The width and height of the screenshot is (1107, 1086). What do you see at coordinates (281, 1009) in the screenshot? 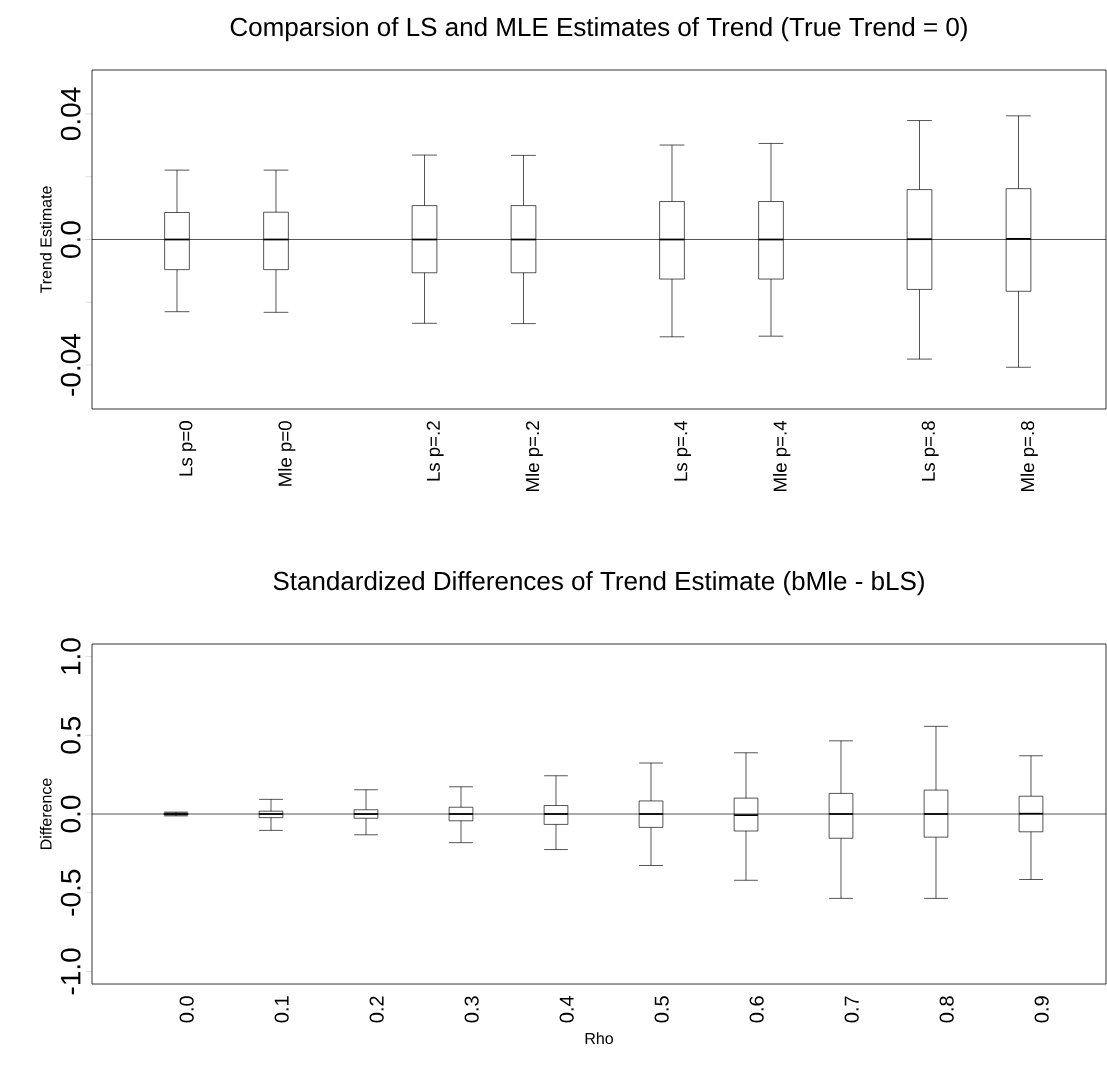
I see `x-tick-label: 0.1` at bounding box center [281, 1009].